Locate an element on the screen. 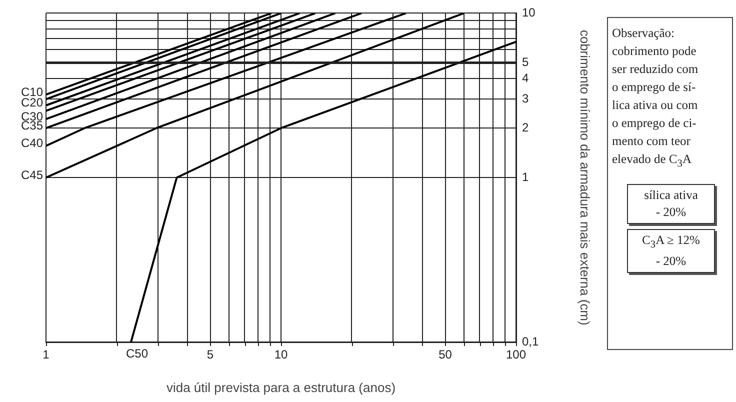  y-tick-label: 2 is located at coordinates (525, 127).